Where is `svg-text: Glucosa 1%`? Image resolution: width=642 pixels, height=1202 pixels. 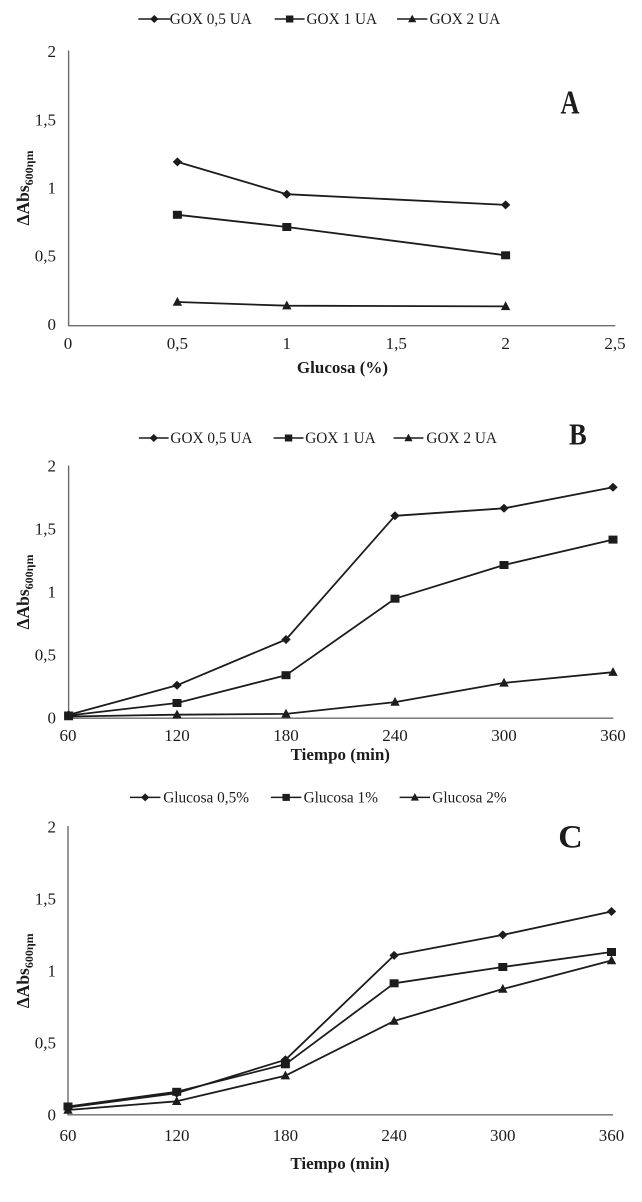 svg-text: Glucosa 1% is located at coordinates (341, 797).